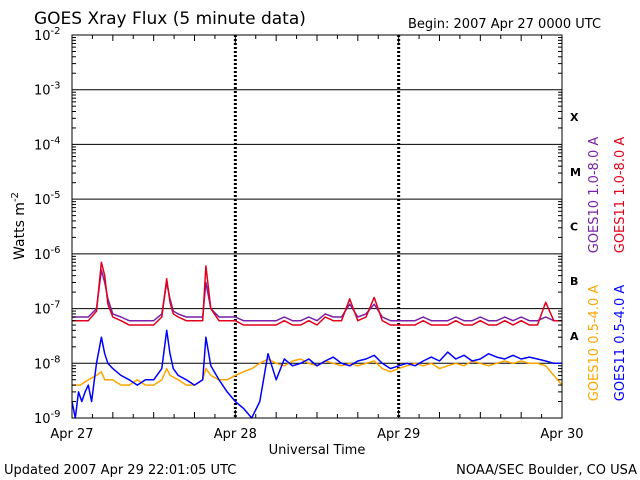 This screenshot has width=640, height=480. I want to click on chart-title: GOES Xray Flux (5 minute data), so click(170, 19).